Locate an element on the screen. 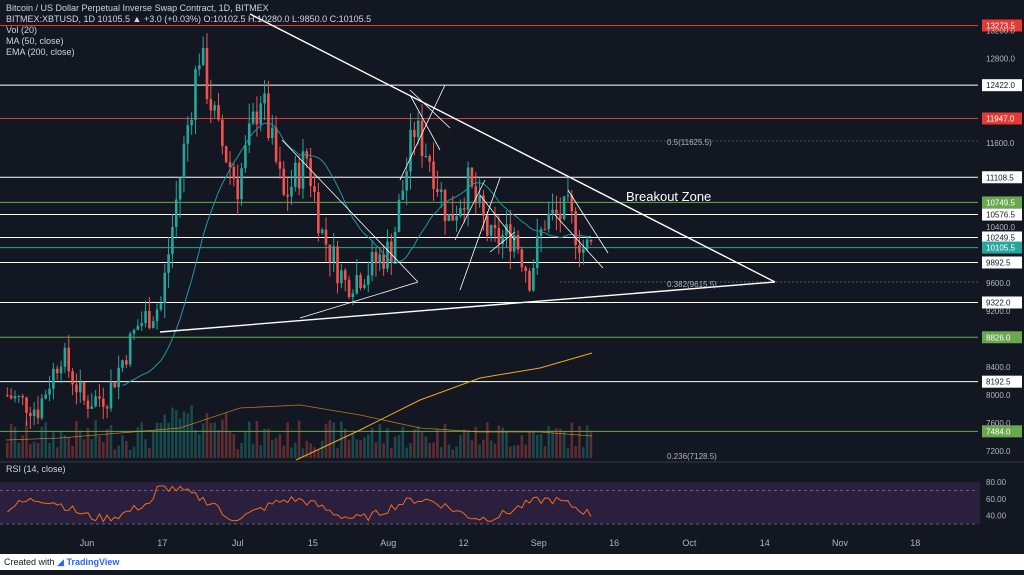 This screenshot has width=1024, height=575. rsi-line is located at coordinates (299, 504).